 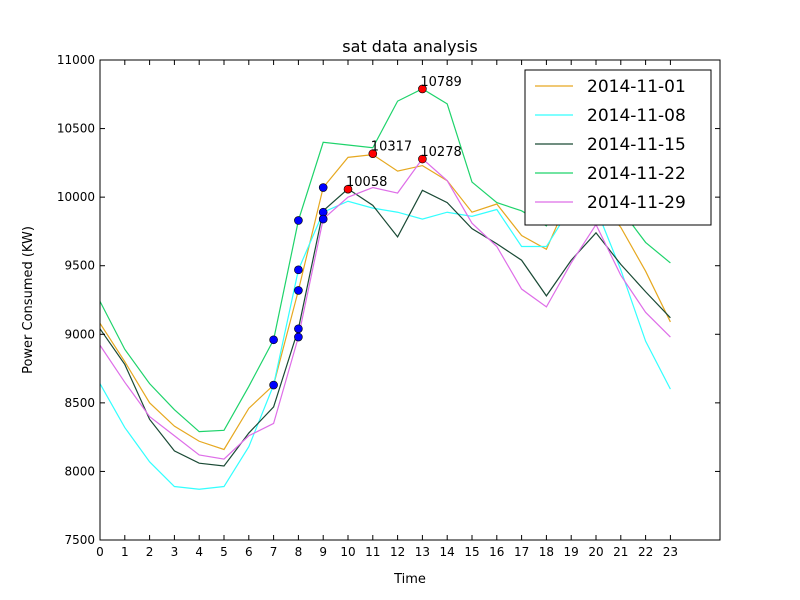 I want to click on x-tick-label-23: 23, so click(x=670, y=552).